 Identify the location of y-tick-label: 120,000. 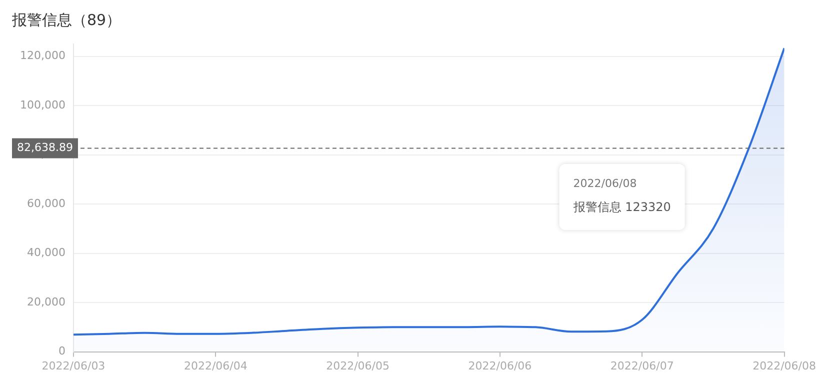
(43, 55).